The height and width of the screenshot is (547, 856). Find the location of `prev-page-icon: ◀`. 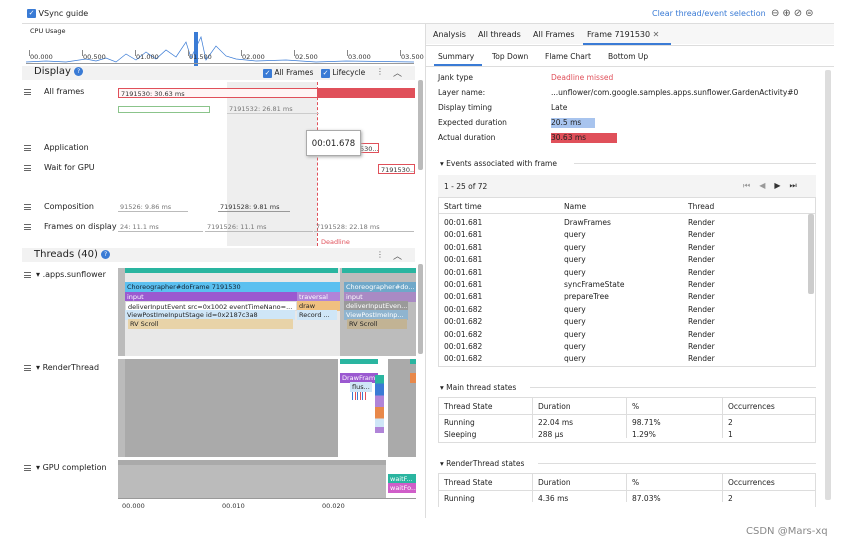

prev-page-icon: ◀ is located at coordinates (767, 185).